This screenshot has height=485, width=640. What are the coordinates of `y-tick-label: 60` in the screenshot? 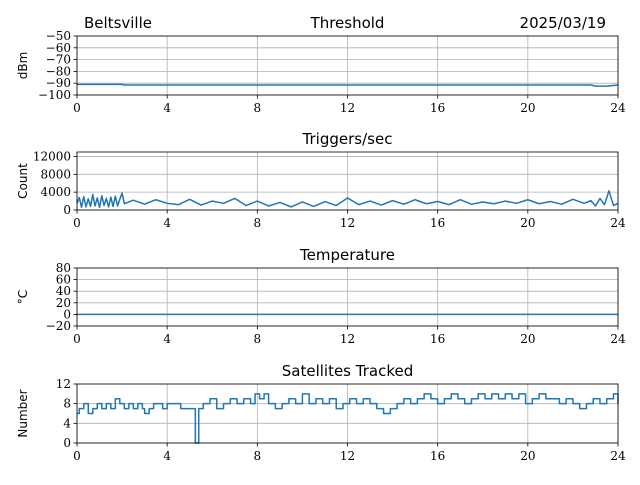 It's located at (63, 280).